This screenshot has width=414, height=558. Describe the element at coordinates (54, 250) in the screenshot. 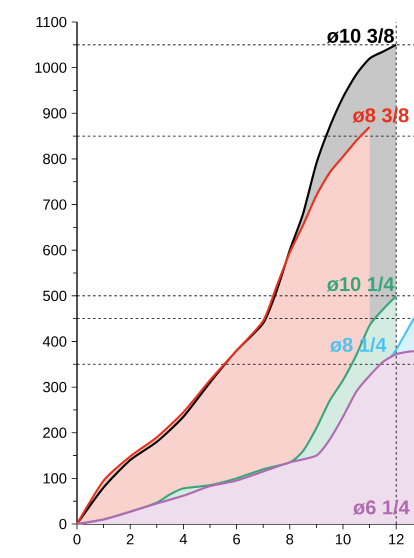

I see `y-tick-label: 600` at that location.